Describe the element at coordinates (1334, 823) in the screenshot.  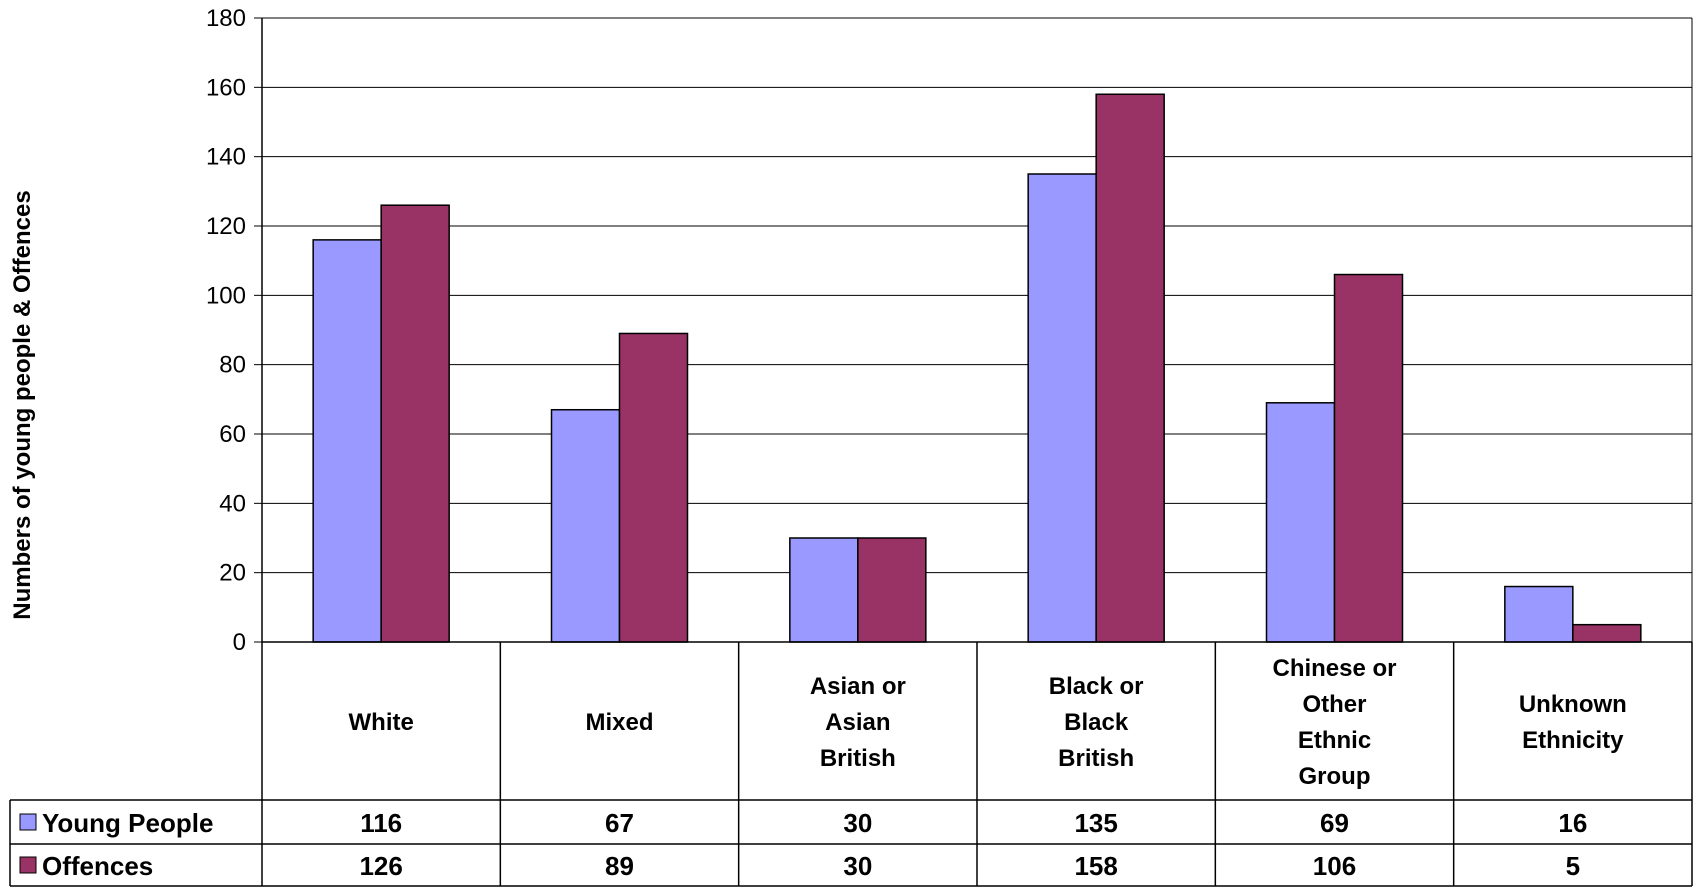
I see `data-label: 69` at that location.